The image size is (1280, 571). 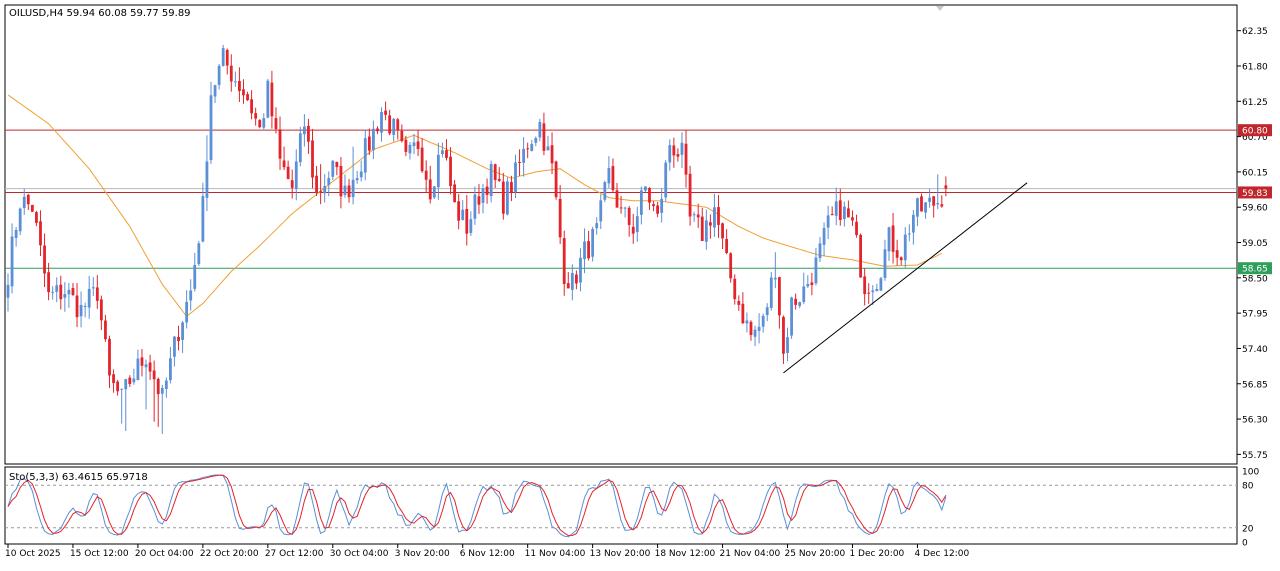 What do you see at coordinates (78, 477) in the screenshot?
I see `stoch-info-text: Sto(5,3,3) 63.4615 65.9718` at bounding box center [78, 477].